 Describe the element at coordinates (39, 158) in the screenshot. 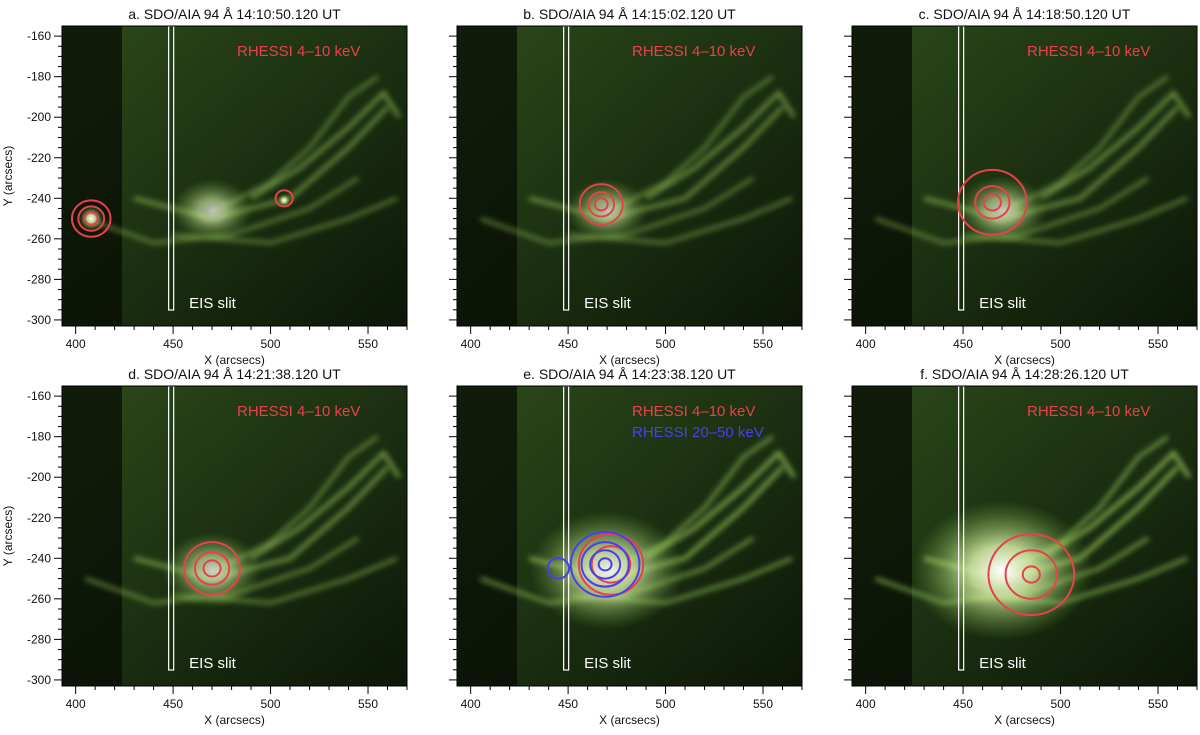

I see `y-tick-label: -220` at that location.